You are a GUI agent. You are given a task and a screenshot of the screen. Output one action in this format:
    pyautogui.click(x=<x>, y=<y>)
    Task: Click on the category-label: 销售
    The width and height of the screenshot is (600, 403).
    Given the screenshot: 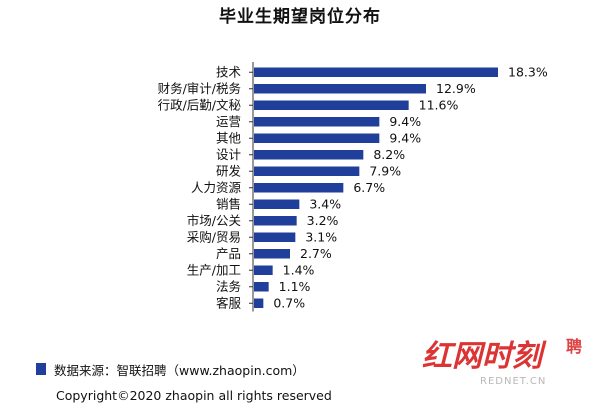 What is the action you would take?
    pyautogui.click(x=228, y=203)
    